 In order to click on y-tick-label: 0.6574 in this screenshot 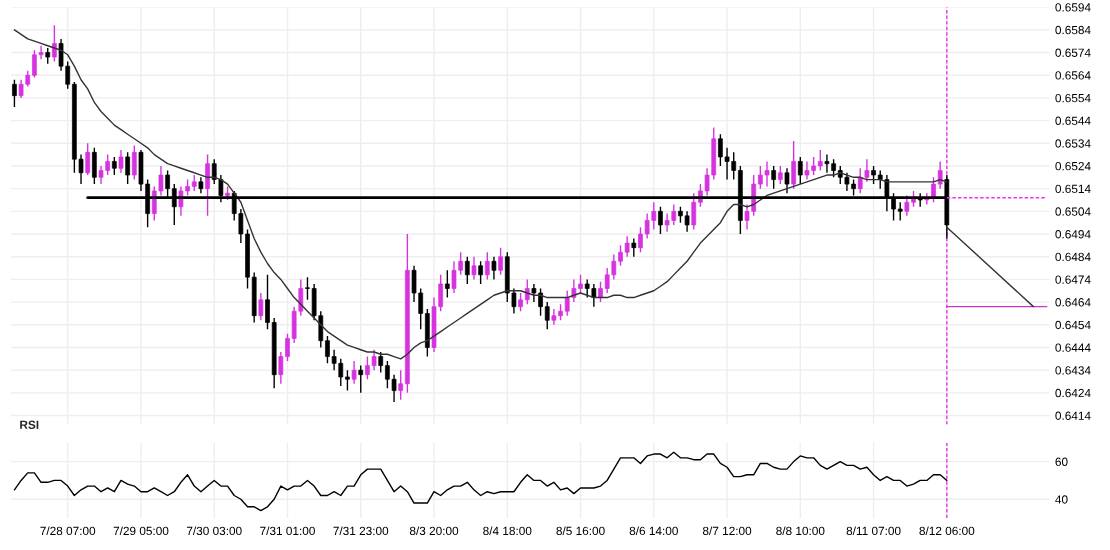, I will do `click(1073, 52)`.